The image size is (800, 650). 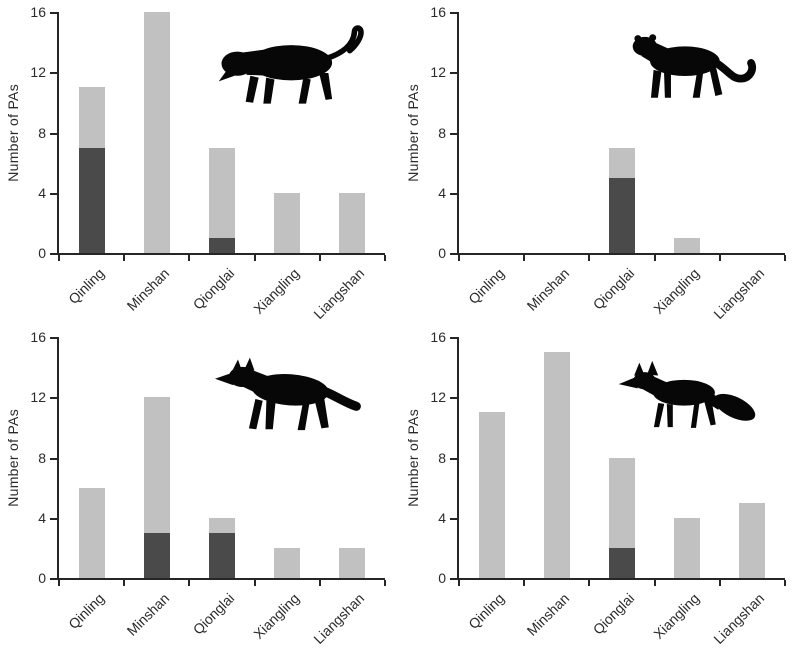 What do you see at coordinates (687, 394) in the screenshot?
I see `fox-icon` at bounding box center [687, 394].